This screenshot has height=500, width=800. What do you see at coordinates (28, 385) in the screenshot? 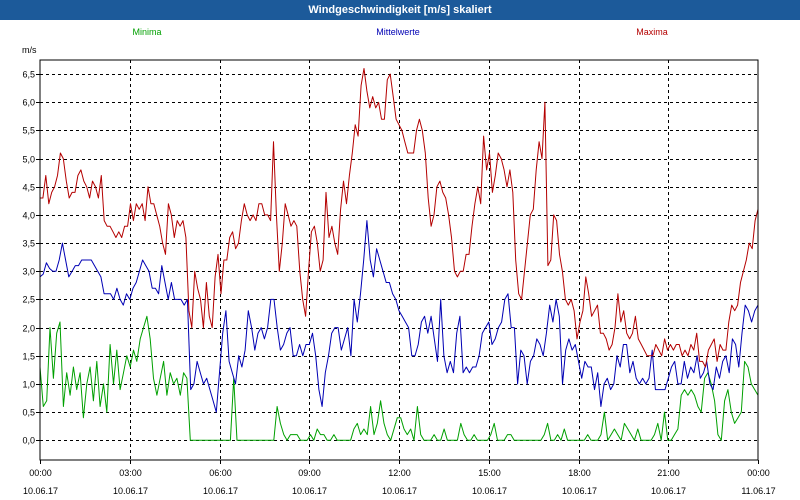
I see `y-tick-label: 1,0` at bounding box center [28, 385].